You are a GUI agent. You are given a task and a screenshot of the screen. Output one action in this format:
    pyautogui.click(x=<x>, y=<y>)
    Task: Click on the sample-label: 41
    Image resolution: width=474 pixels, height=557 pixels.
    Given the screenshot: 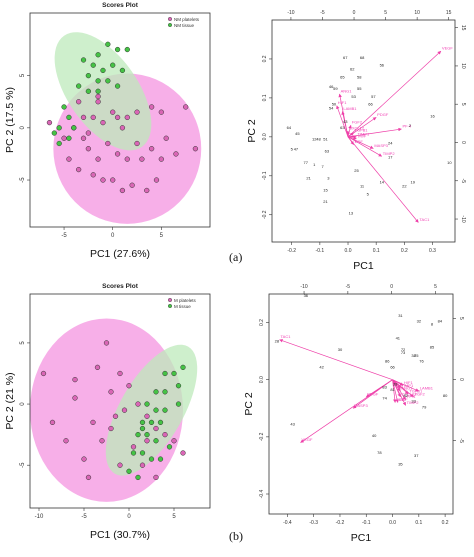 What is the action you would take?
    pyautogui.click(x=398, y=338)
    